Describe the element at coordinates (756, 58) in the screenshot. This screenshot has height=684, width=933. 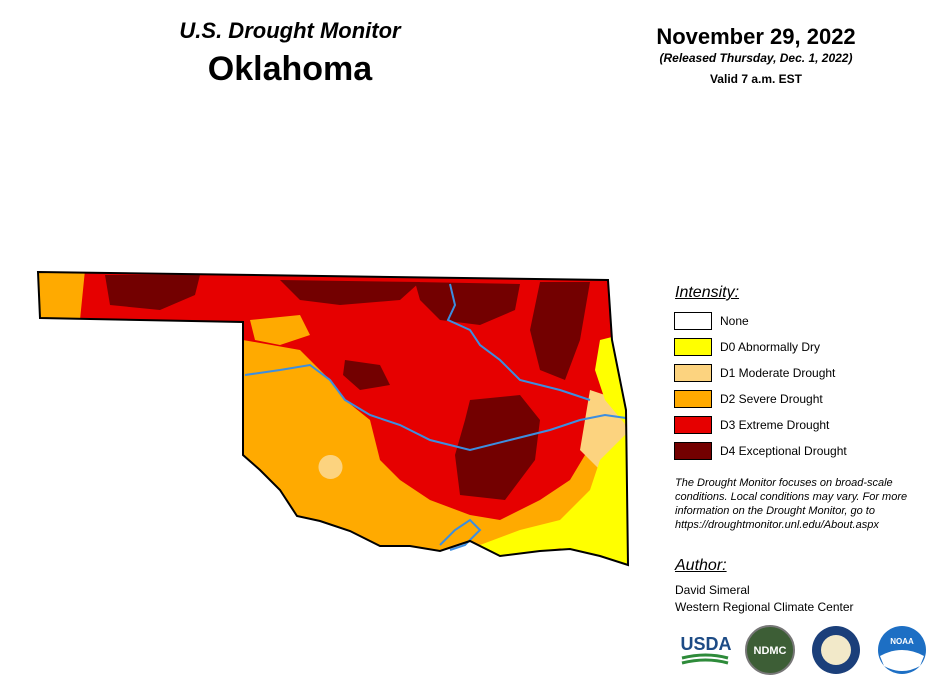
I see `release-date: (Released Thursday, Dec. 1, 2022)` at that location.